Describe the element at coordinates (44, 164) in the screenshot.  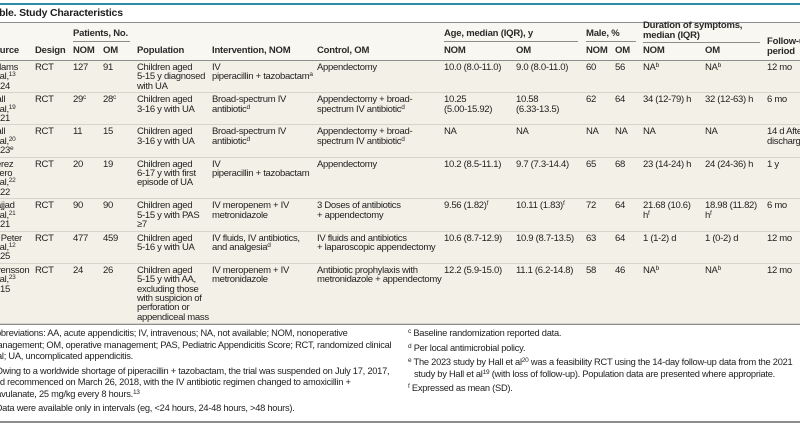
I see `cell-text: RCT` at that location.